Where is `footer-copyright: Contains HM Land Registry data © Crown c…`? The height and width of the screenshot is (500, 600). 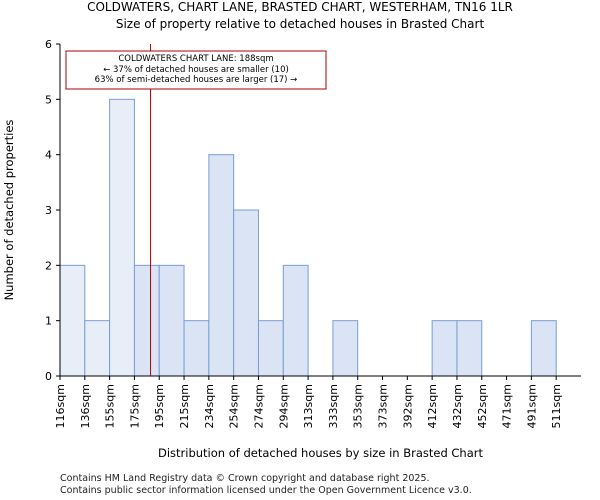 footer-copyright: Contains HM Land Registry data © Crown c… is located at coordinates (245, 478).